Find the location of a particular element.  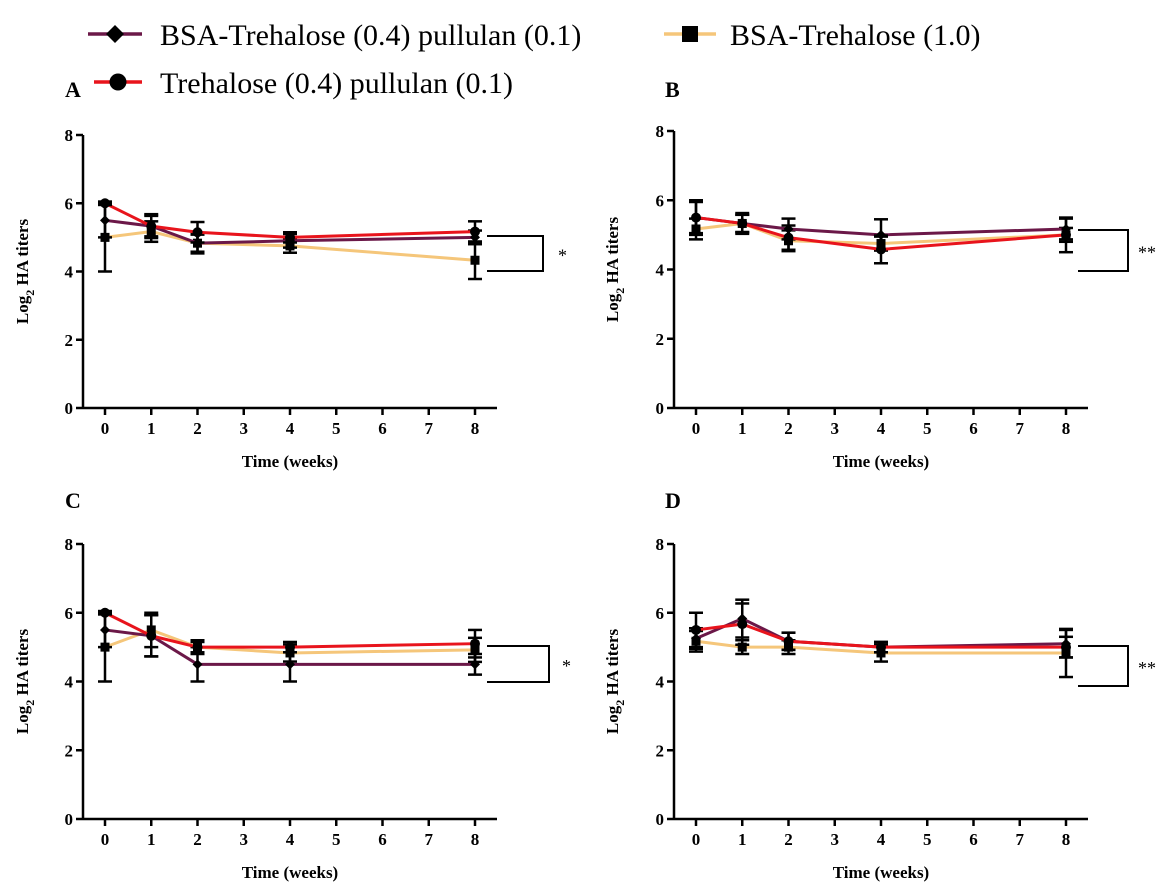

legend-label-bsa-trehalose-pullulan: BSA-Trehalose (0.4) pullulan (0.1) is located at coordinates (370, 35).